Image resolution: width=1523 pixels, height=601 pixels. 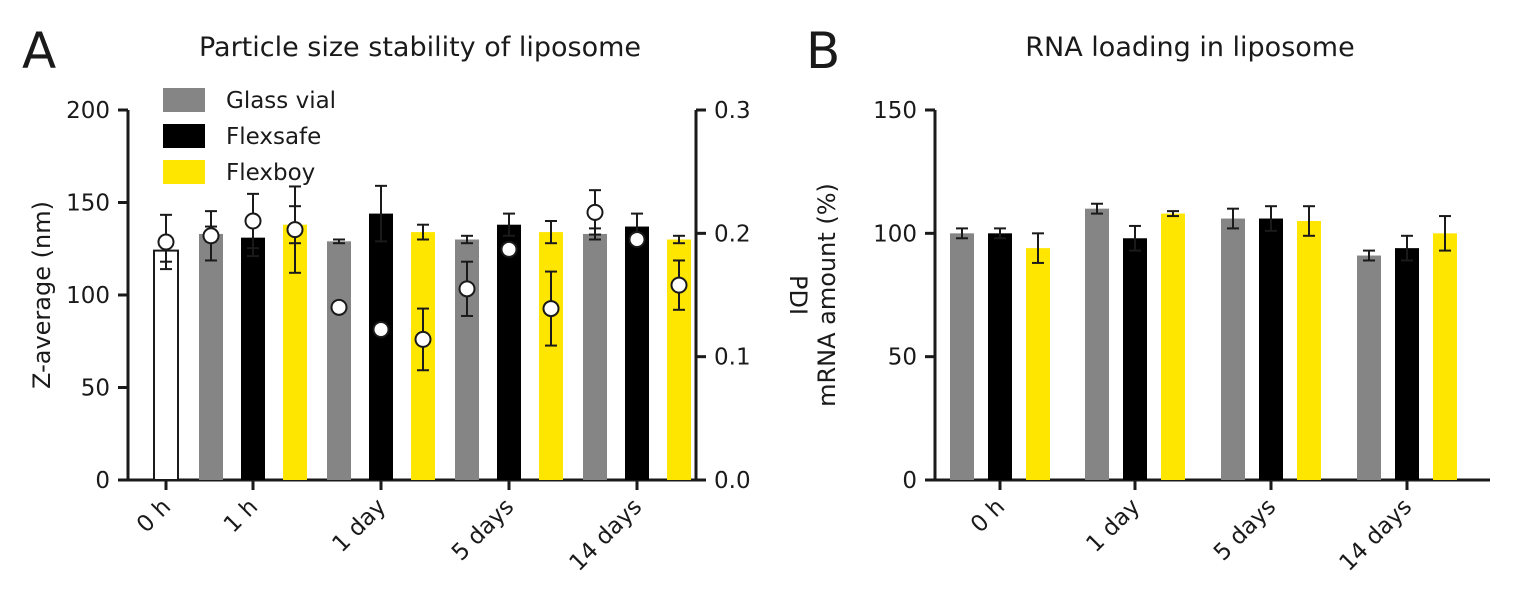 I want to click on chart-a-legend: Glass vial Flexsafe Flexboy, so click(x=249, y=137).